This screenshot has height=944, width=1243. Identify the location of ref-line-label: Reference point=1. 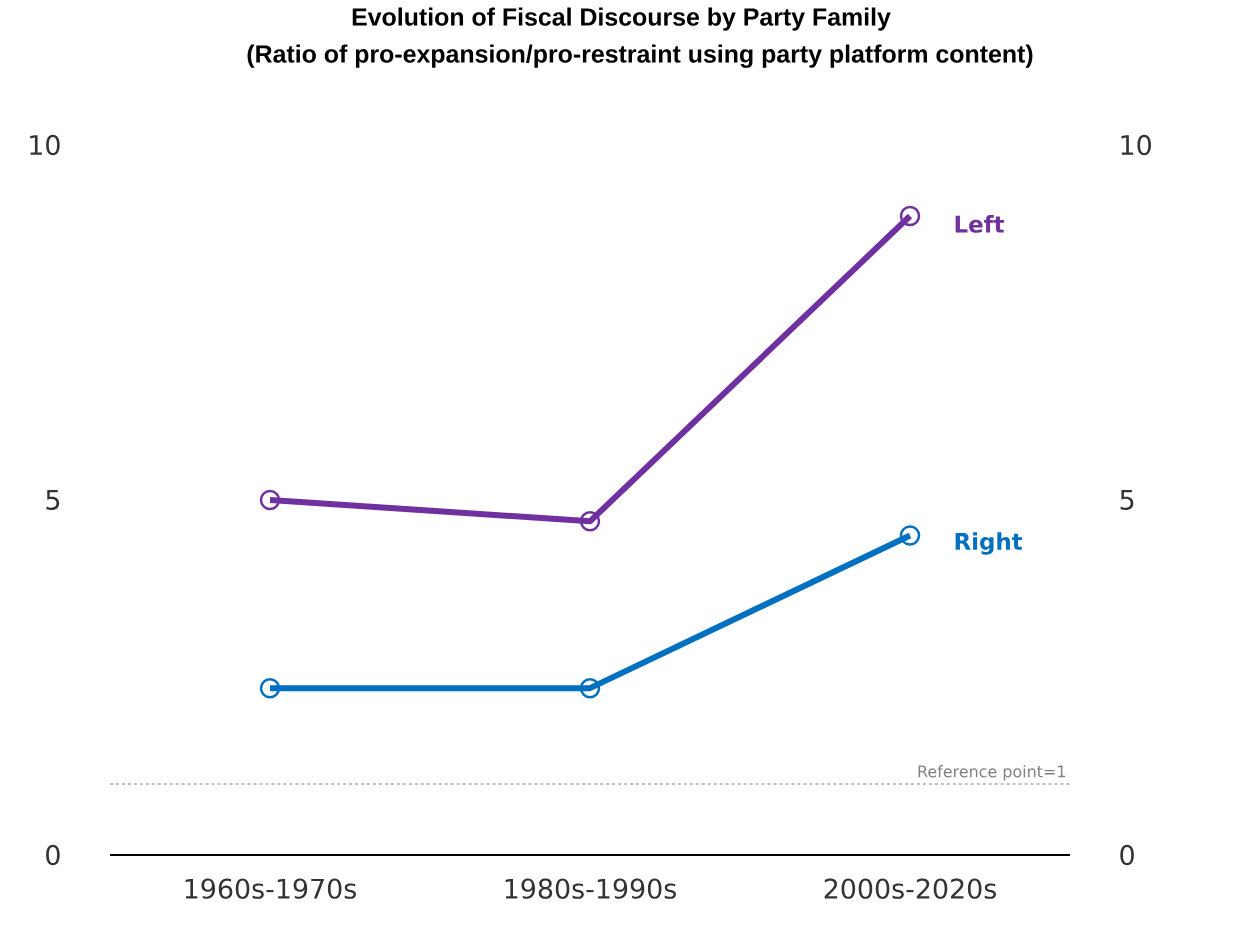
(992, 773).